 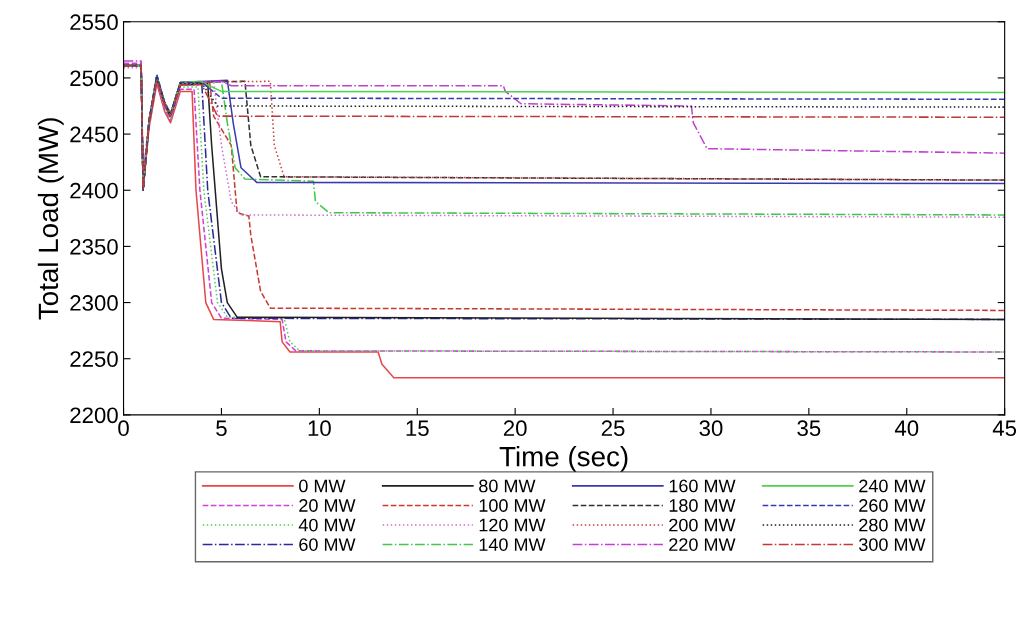 What do you see at coordinates (711, 428) in the screenshot?
I see `x-tick-label: 30` at bounding box center [711, 428].